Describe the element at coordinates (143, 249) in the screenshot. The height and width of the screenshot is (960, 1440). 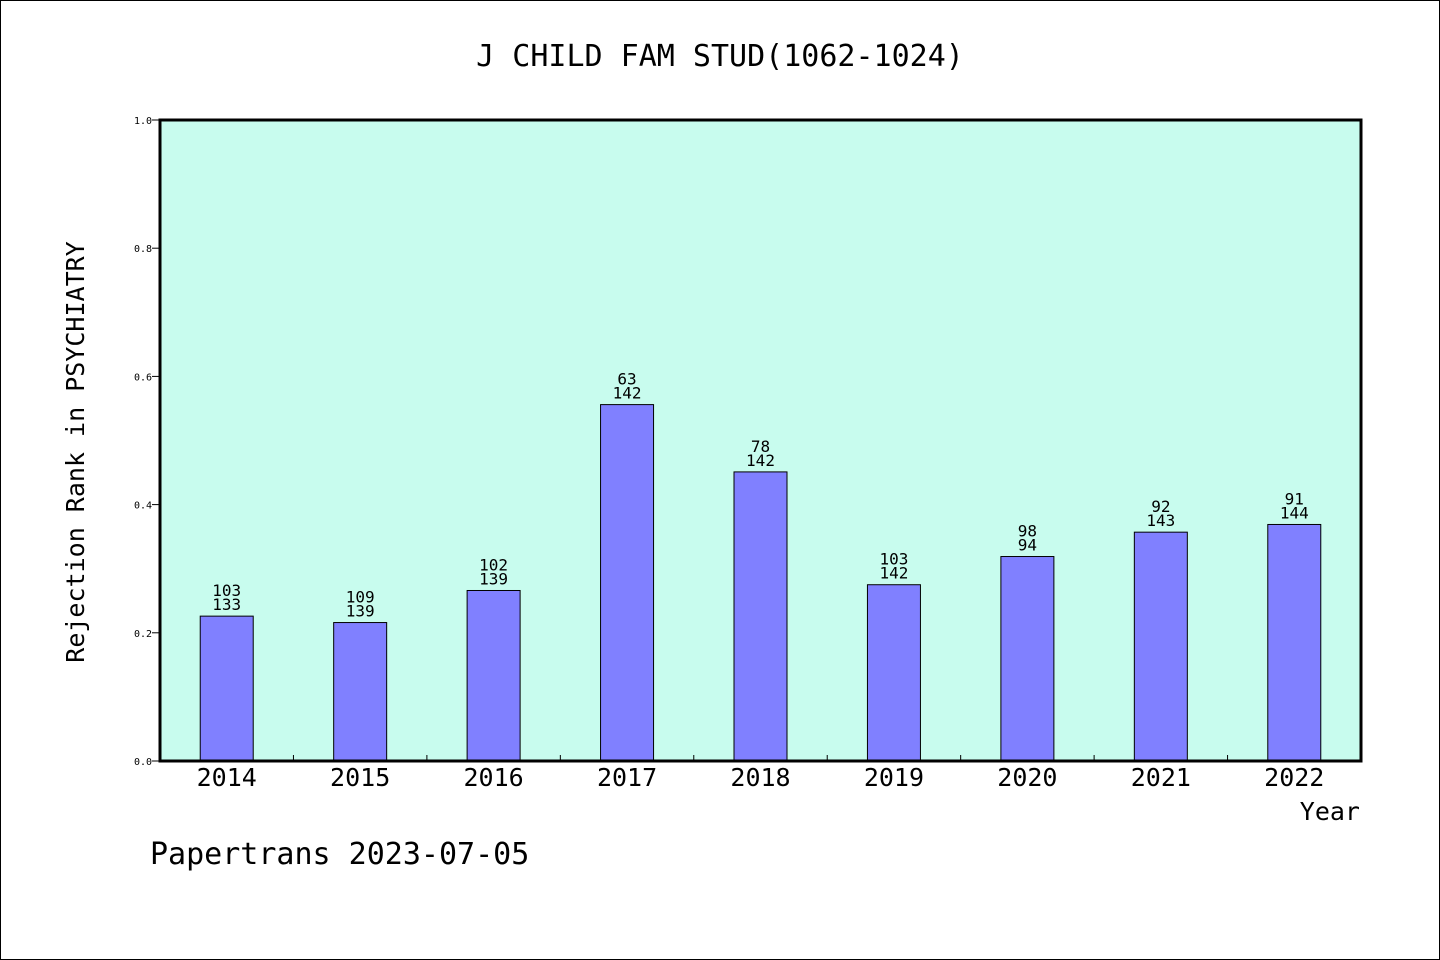
I see `y-tick-label: 0.8` at that location.